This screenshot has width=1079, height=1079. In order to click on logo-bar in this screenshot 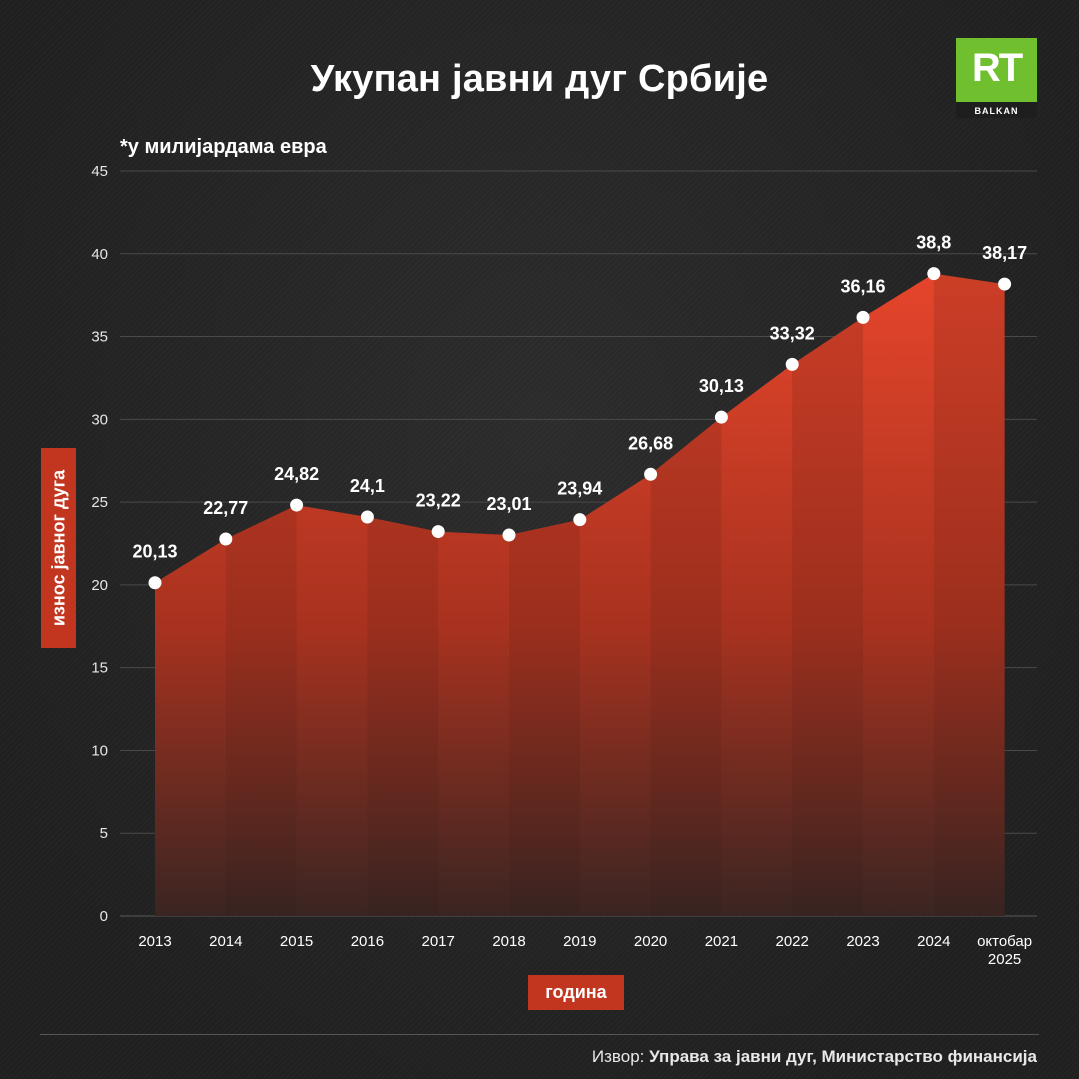, I will do `click(996, 110)`.